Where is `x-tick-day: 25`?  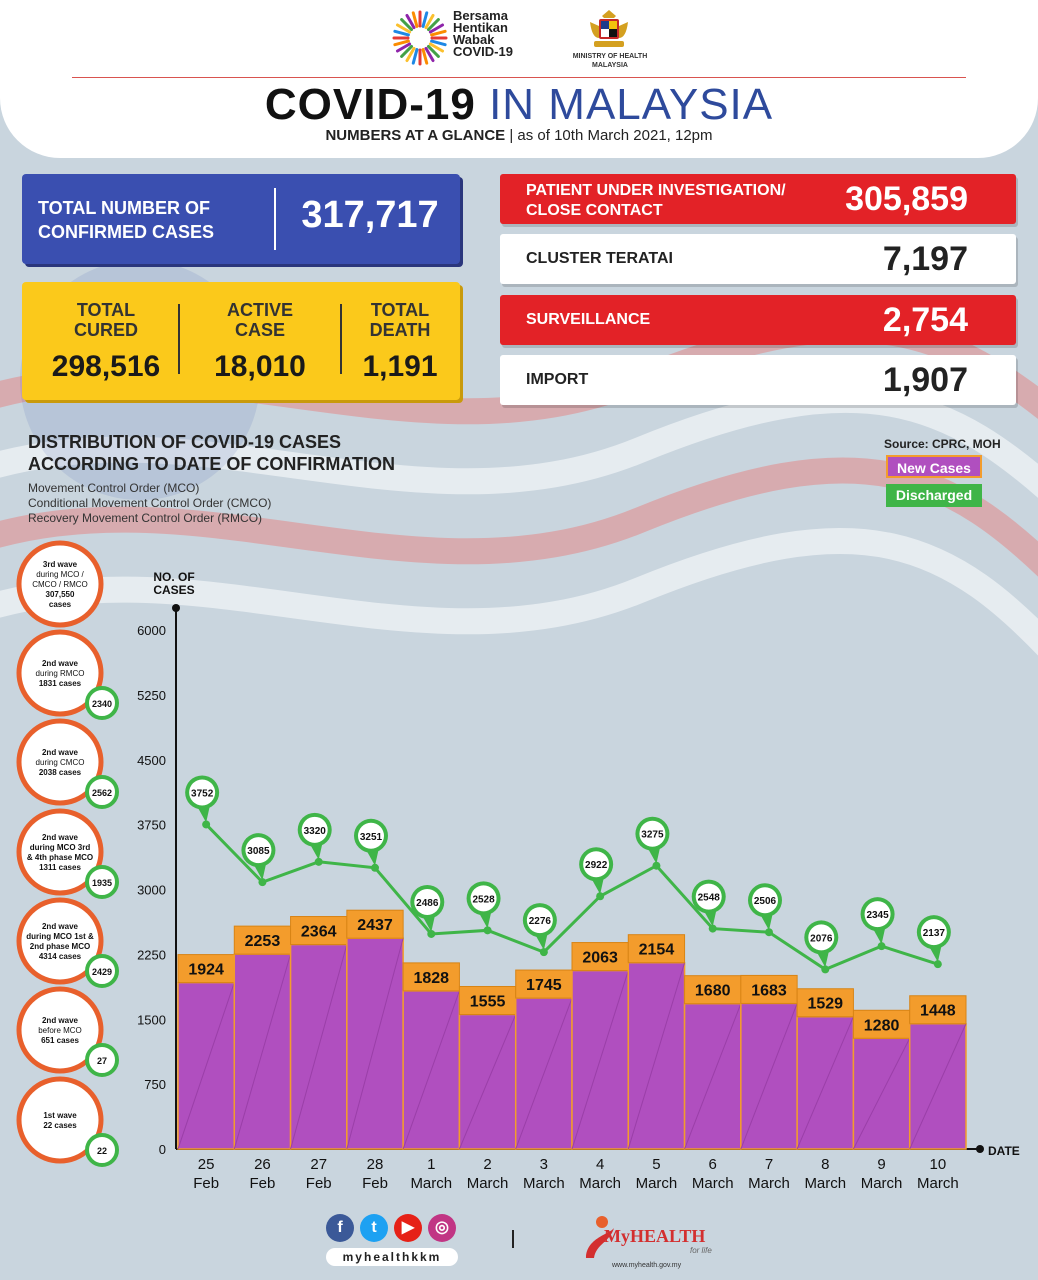 x-tick-day: 25 is located at coordinates (206, 1164).